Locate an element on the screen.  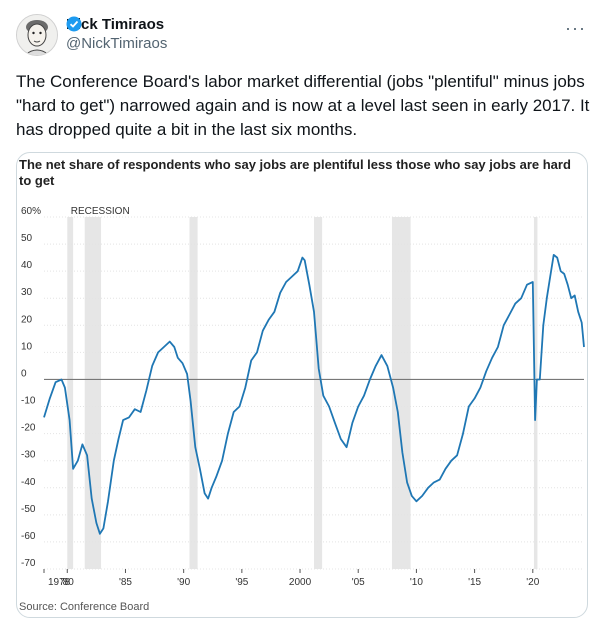
y-tick-label-11: -50 is located at coordinates (28, 509).